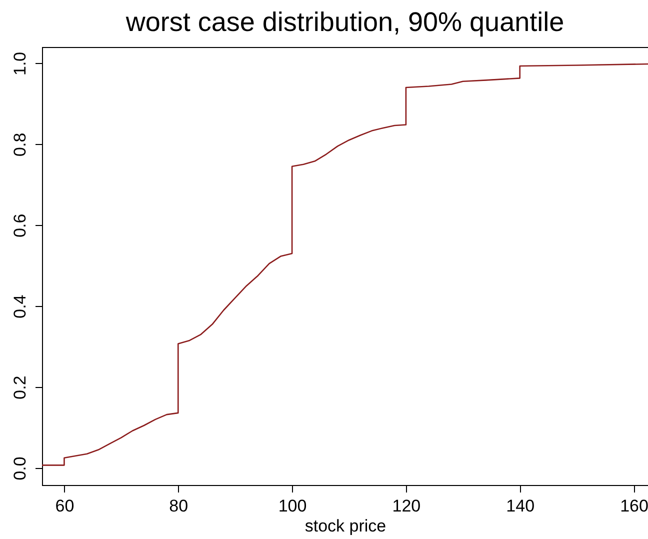 The height and width of the screenshot is (539, 648). Describe the element at coordinates (20, 64) in the screenshot. I see `y-tick-label: 1.0` at that location.